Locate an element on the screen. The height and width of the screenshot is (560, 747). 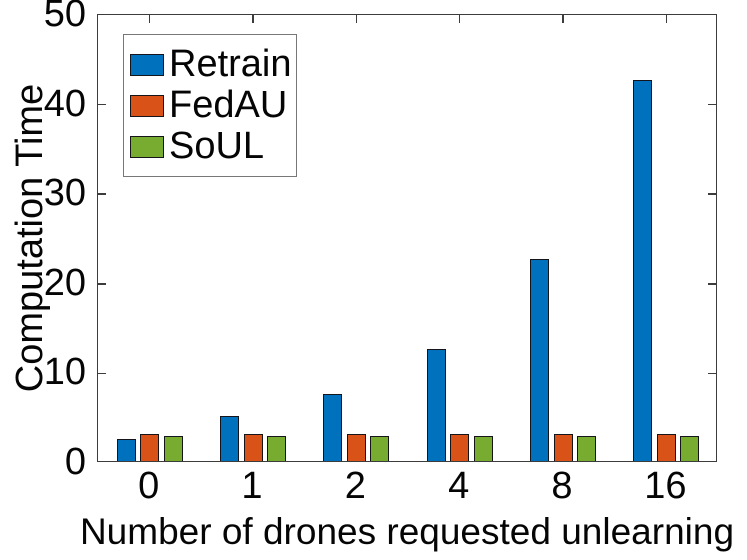
legend: Retrain FedAU SoUL is located at coordinates (210, 105).